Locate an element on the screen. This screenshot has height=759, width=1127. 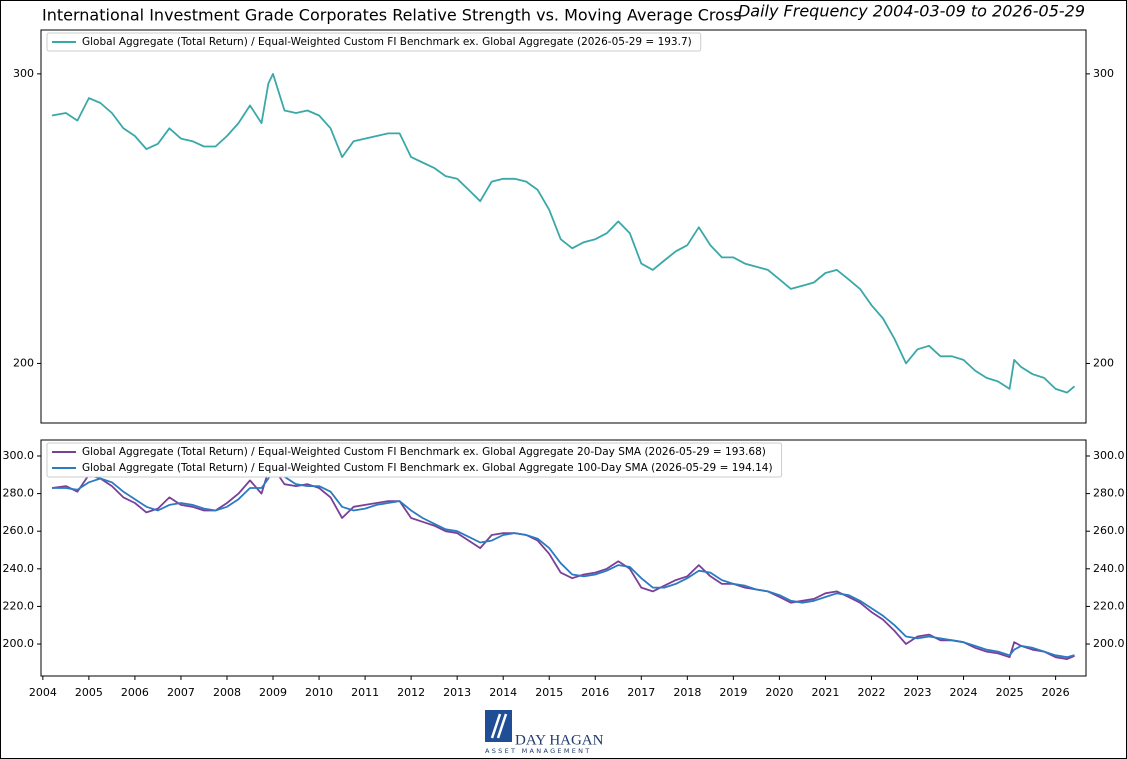
x-tick-label: 2007 is located at coordinates (181, 692).